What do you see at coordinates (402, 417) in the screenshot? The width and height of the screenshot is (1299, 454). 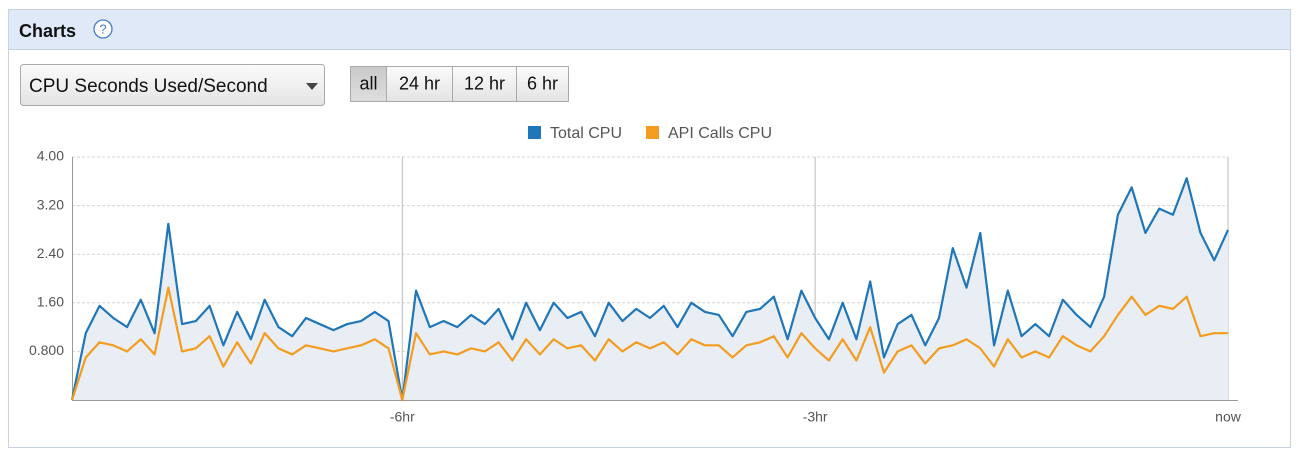 I see `x-tick-label: -6hr` at bounding box center [402, 417].